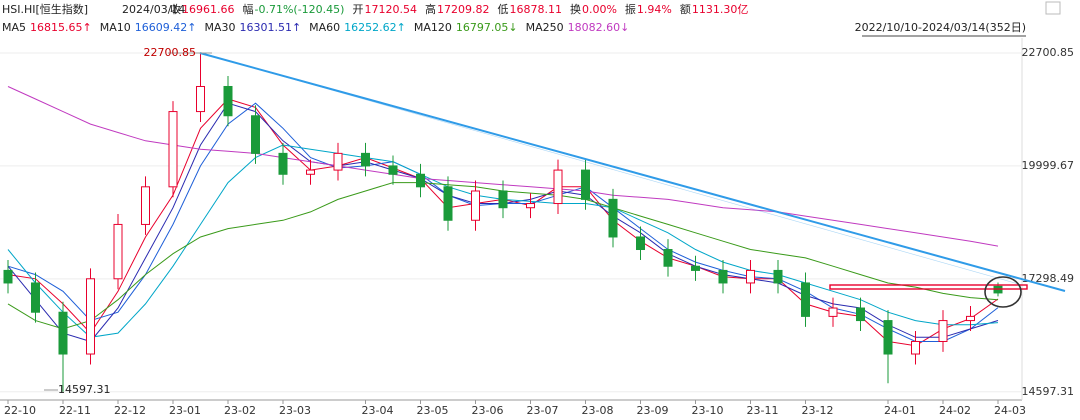  I want to click on y-tick-label: 22700.85, so click(1048, 52).